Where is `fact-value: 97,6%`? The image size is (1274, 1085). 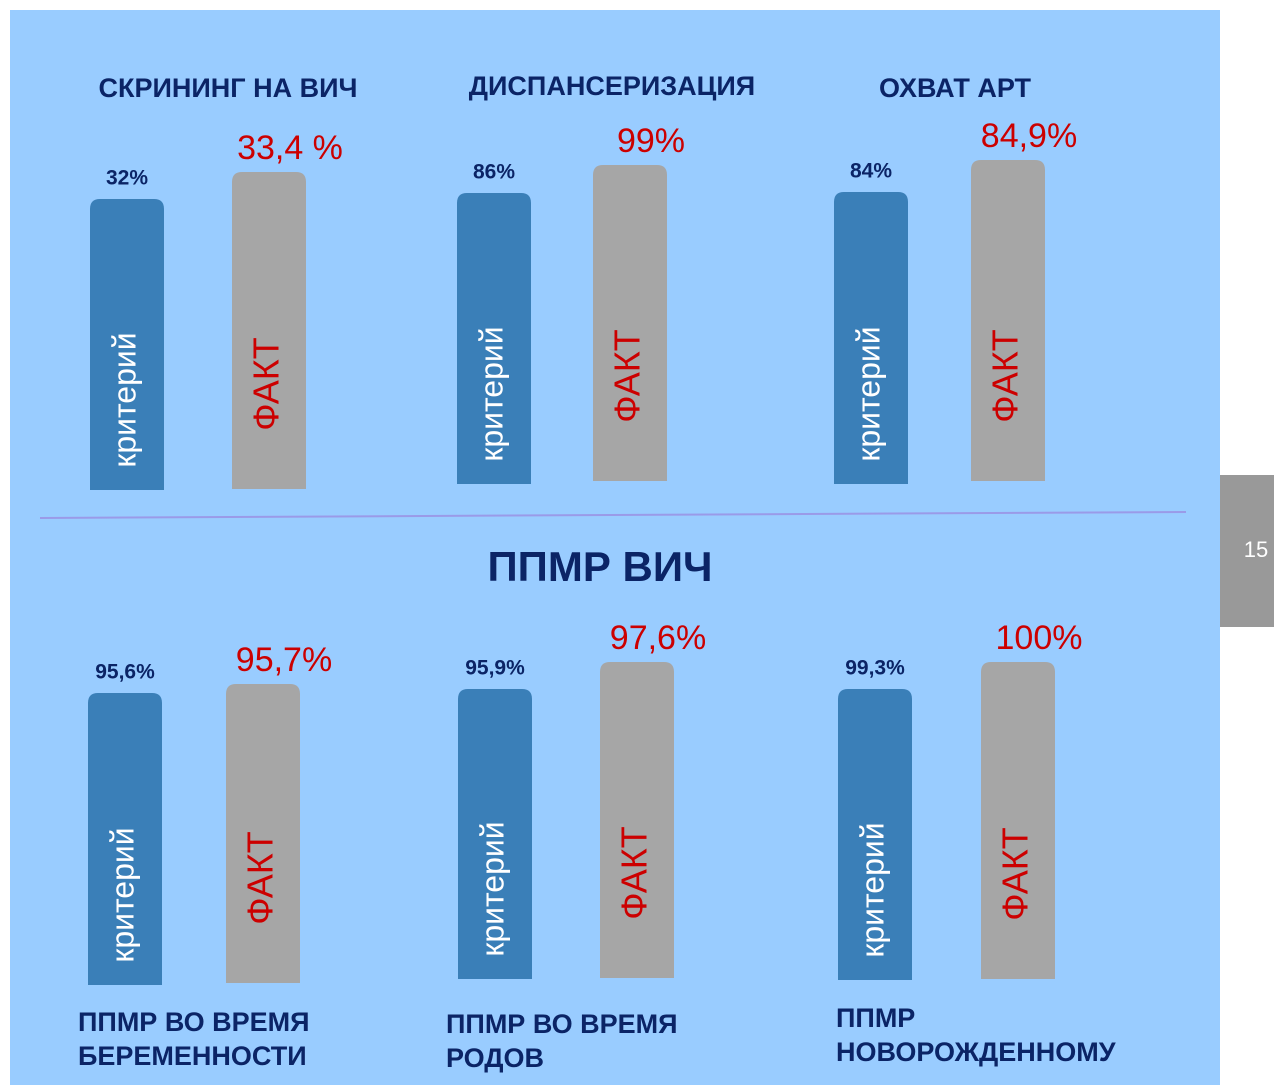
fact-value: 97,6% is located at coordinates (658, 638).